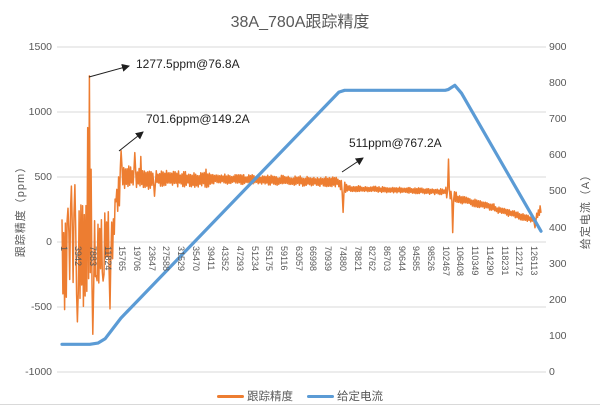  What do you see at coordinates (269, 259) in the screenshot?
I see `x-axis-tick-label: 55175` at bounding box center [269, 259].